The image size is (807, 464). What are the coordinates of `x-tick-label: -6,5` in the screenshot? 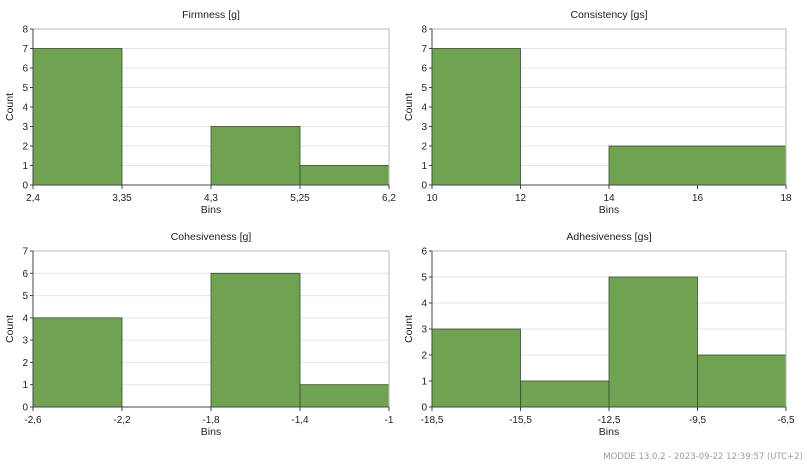 It's located at (786, 420).